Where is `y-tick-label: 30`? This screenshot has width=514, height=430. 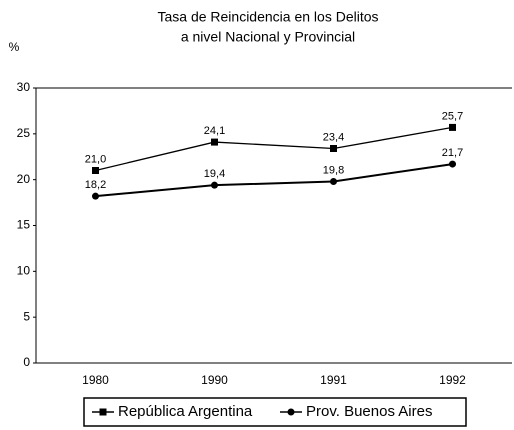 y-tick-label: 30 is located at coordinates (24, 87).